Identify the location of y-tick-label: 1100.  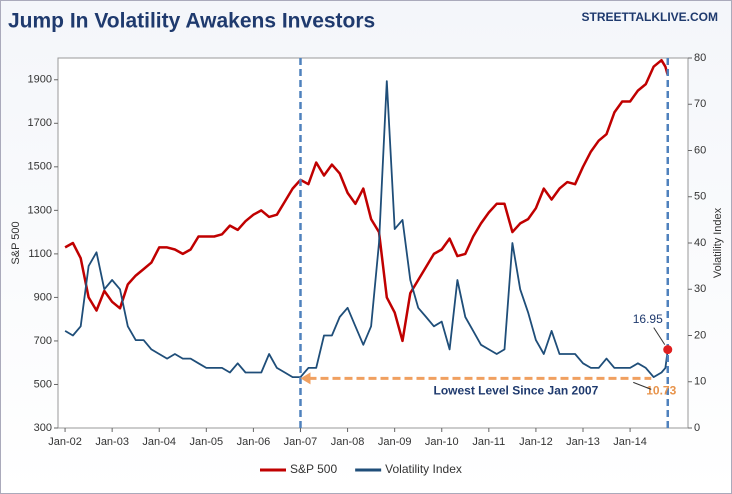
(40, 254).